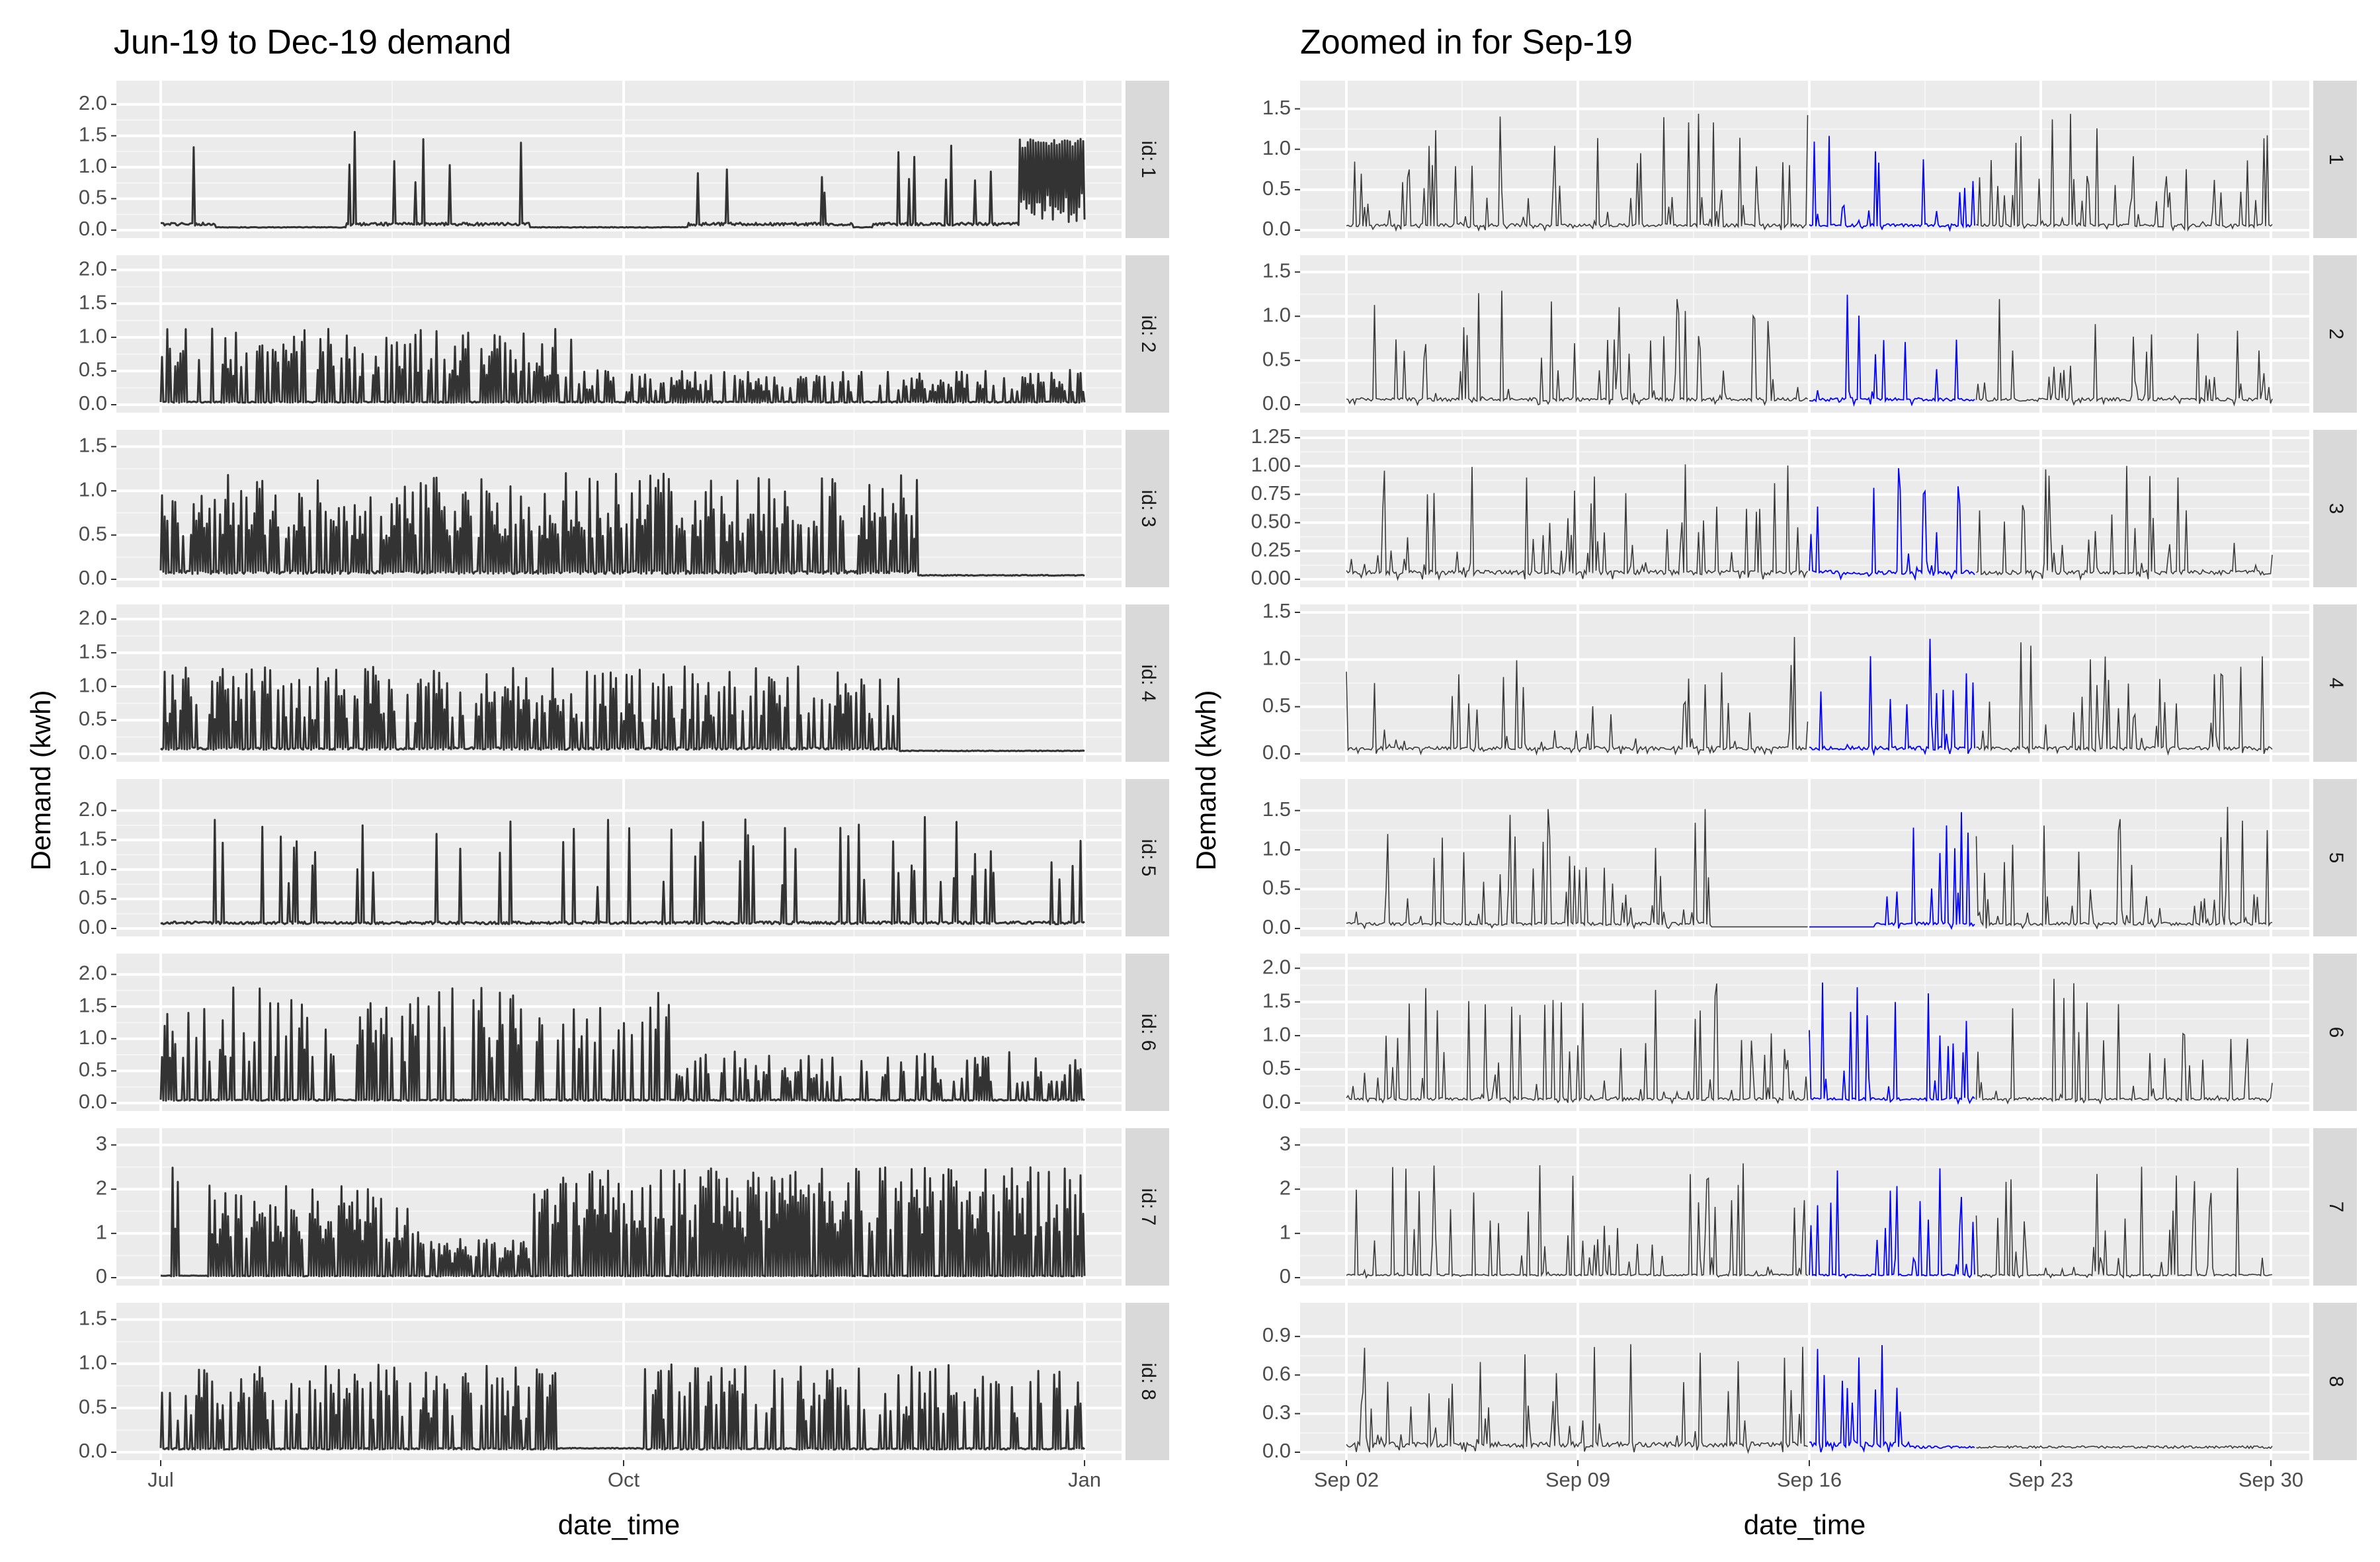 The image size is (2380, 1562). I want to click on left-panel-7-ytick-label: 0, so click(101, 1276).